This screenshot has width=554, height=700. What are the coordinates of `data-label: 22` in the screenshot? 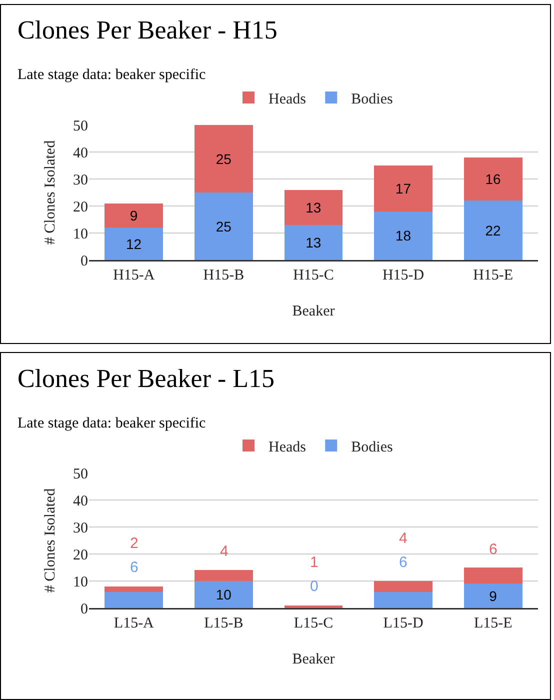 It's located at (493, 230).